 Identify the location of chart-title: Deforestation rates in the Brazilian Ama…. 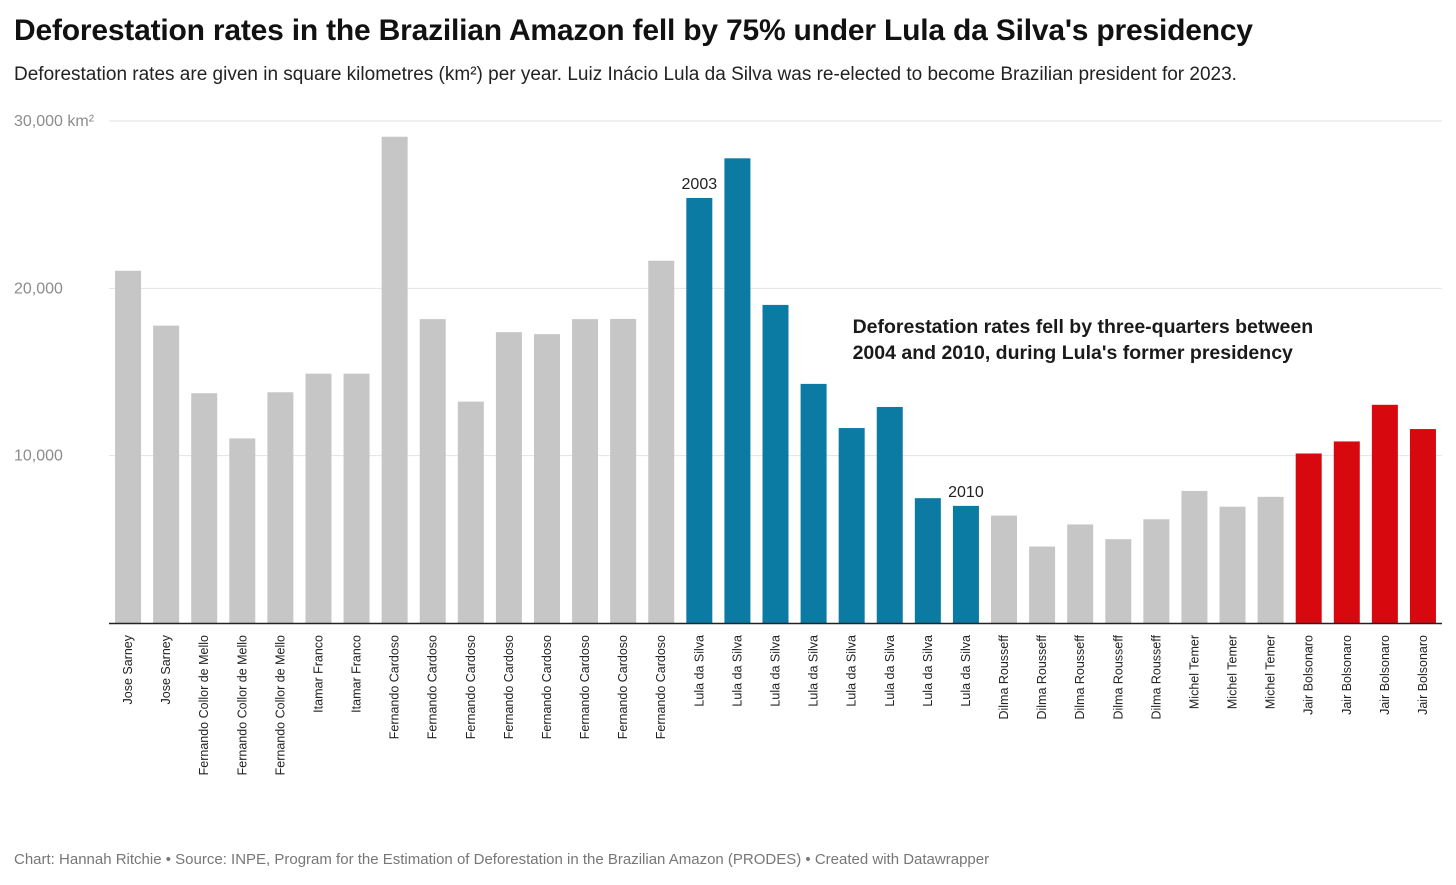
(633, 30).